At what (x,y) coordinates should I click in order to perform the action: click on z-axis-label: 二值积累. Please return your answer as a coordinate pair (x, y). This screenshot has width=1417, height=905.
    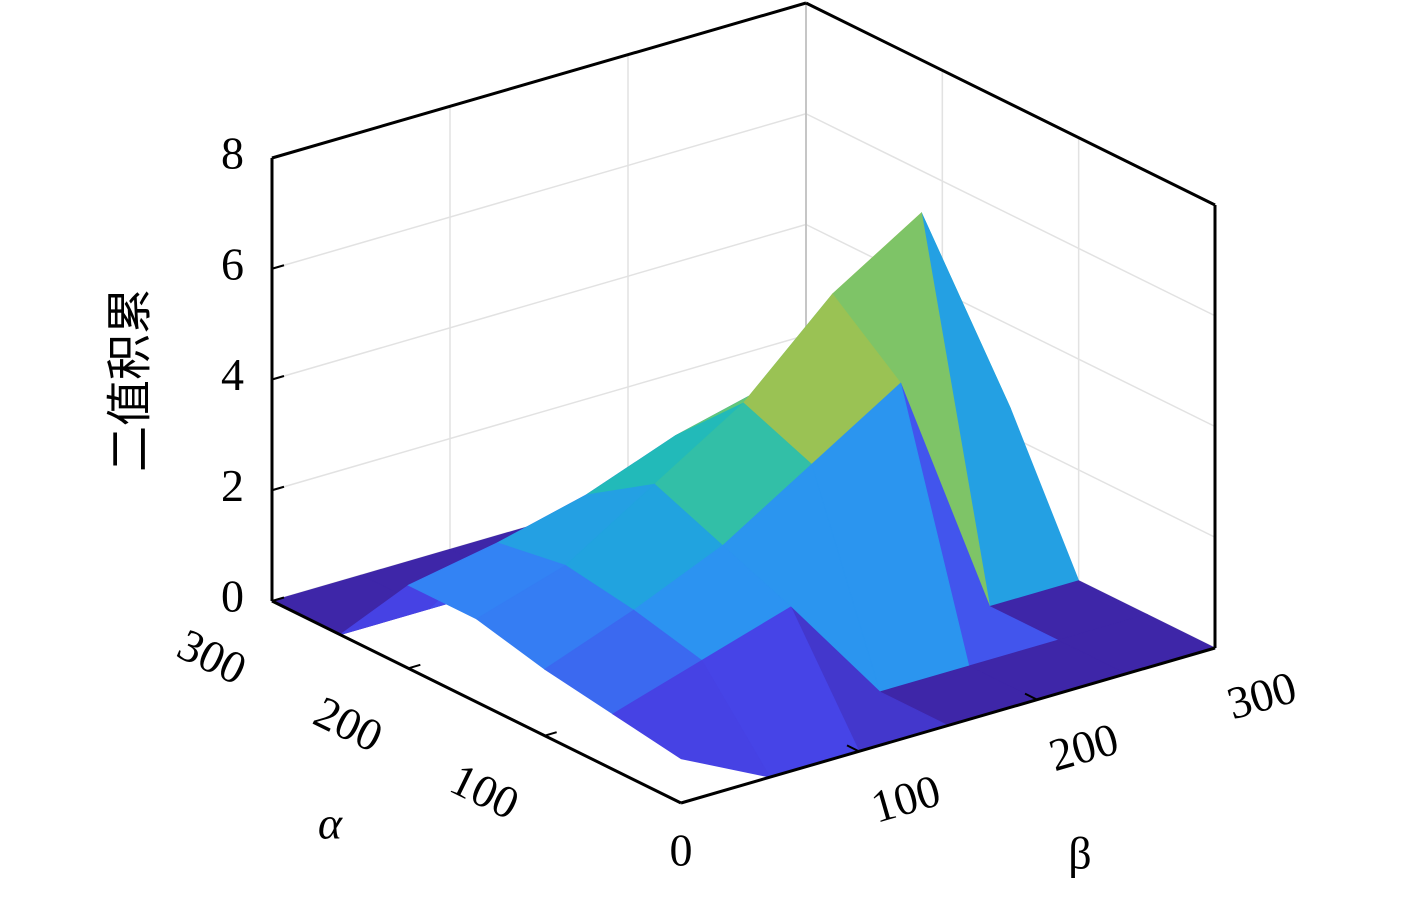
    Looking at the image, I should click on (130, 380).